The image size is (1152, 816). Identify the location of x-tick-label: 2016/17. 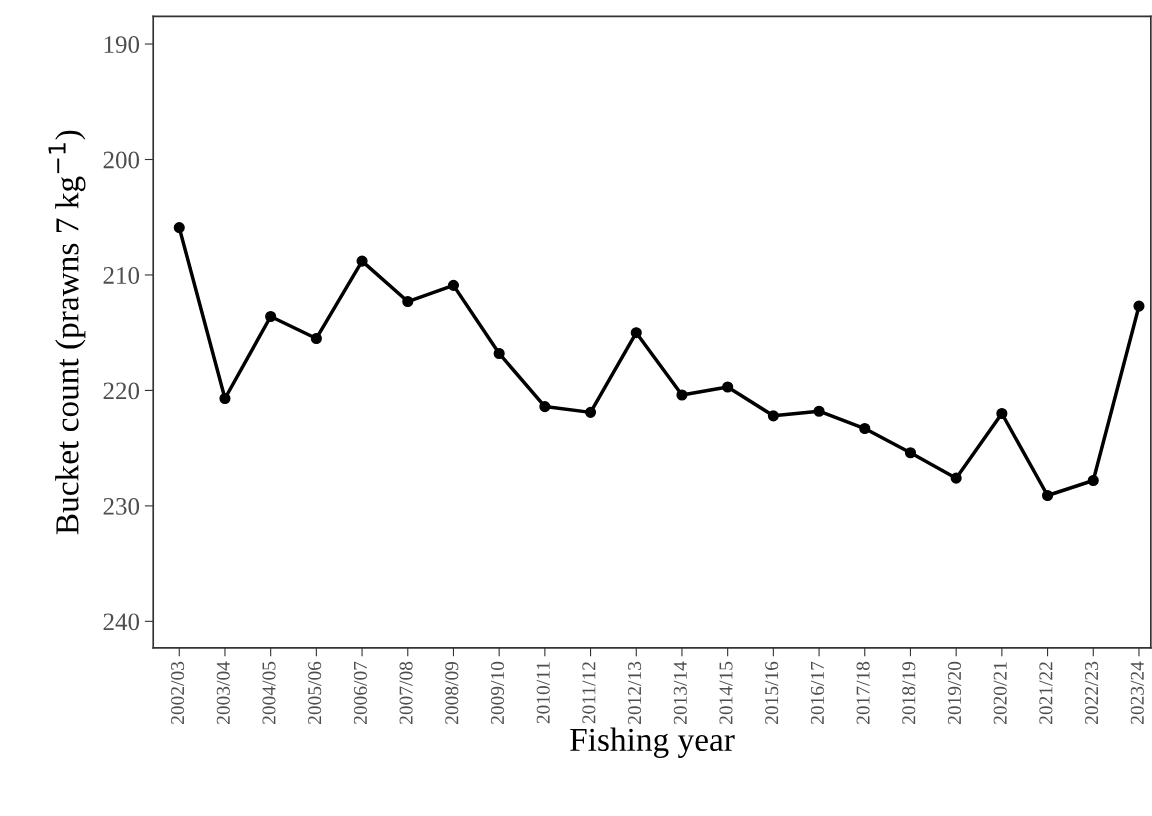
(817, 692).